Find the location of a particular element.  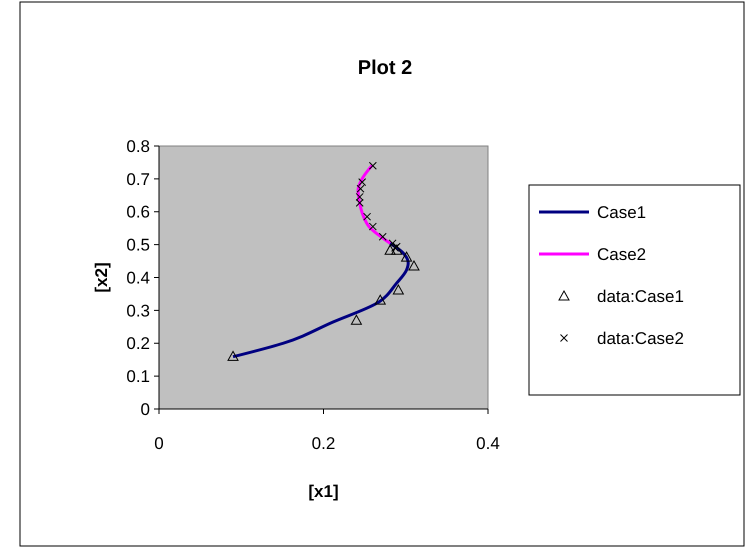

x-tick-label: 0.4 is located at coordinates (488, 443).